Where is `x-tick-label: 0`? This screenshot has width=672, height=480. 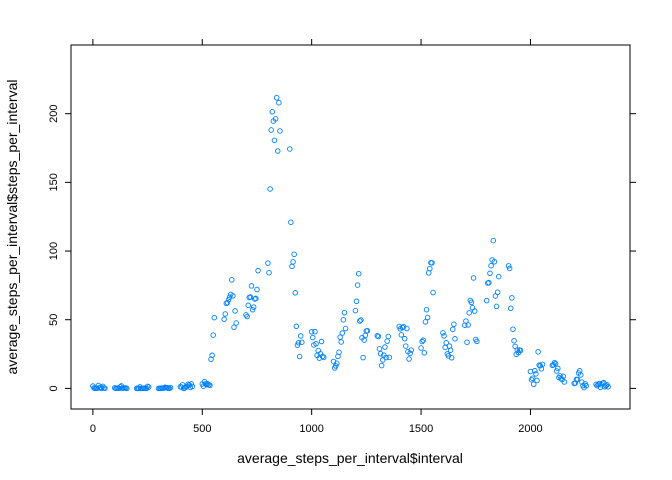 x-tick-label: 0 is located at coordinates (93, 429).